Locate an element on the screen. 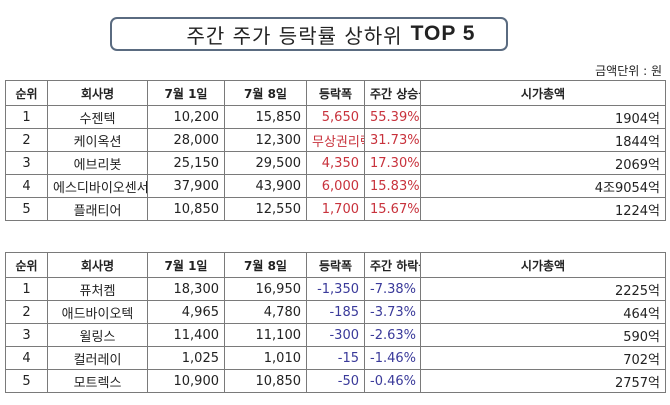 This screenshot has height=405, width=670. company: 에브리봇 is located at coordinates (97, 163).